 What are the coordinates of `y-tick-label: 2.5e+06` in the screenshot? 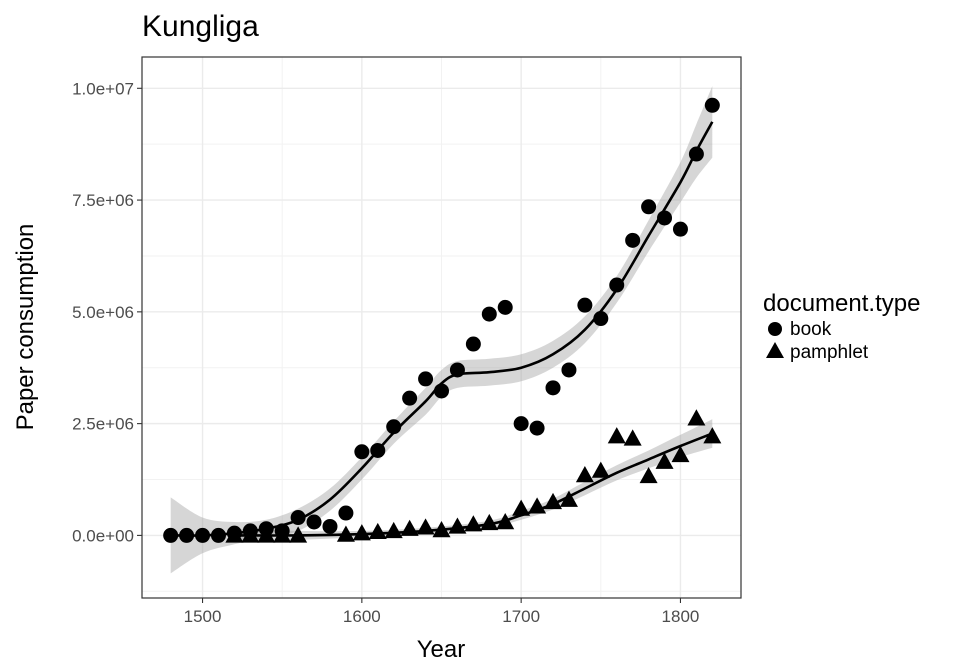 It's located at (103, 424).